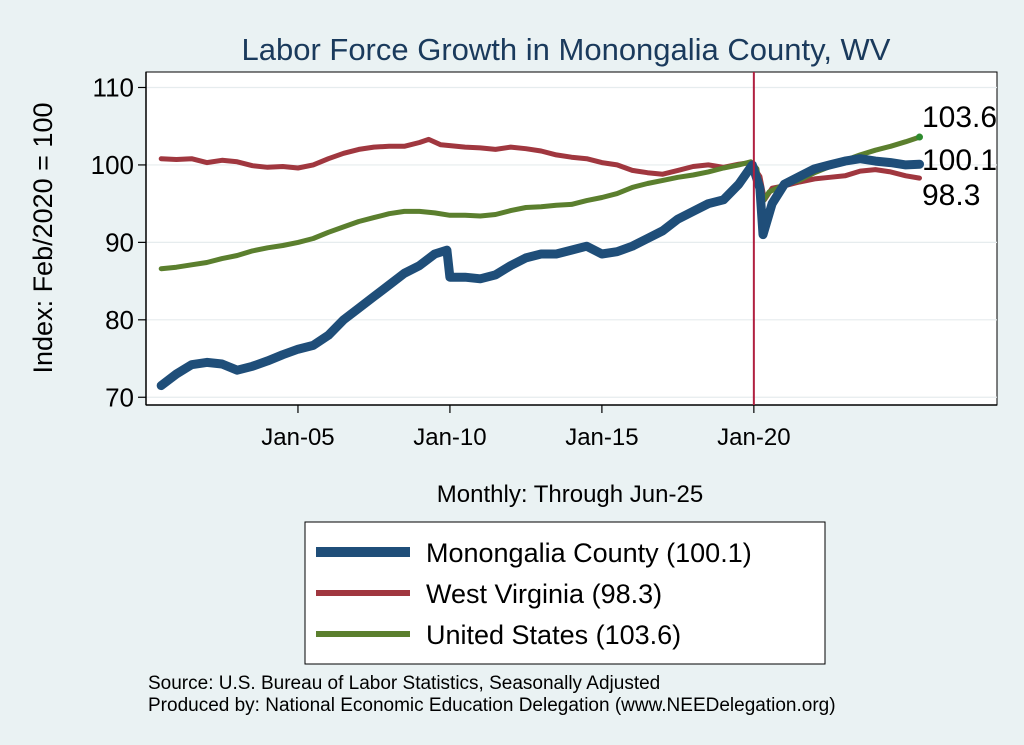  Describe the element at coordinates (553, 635) in the screenshot. I see `legend-label: United States (103.6)` at that location.